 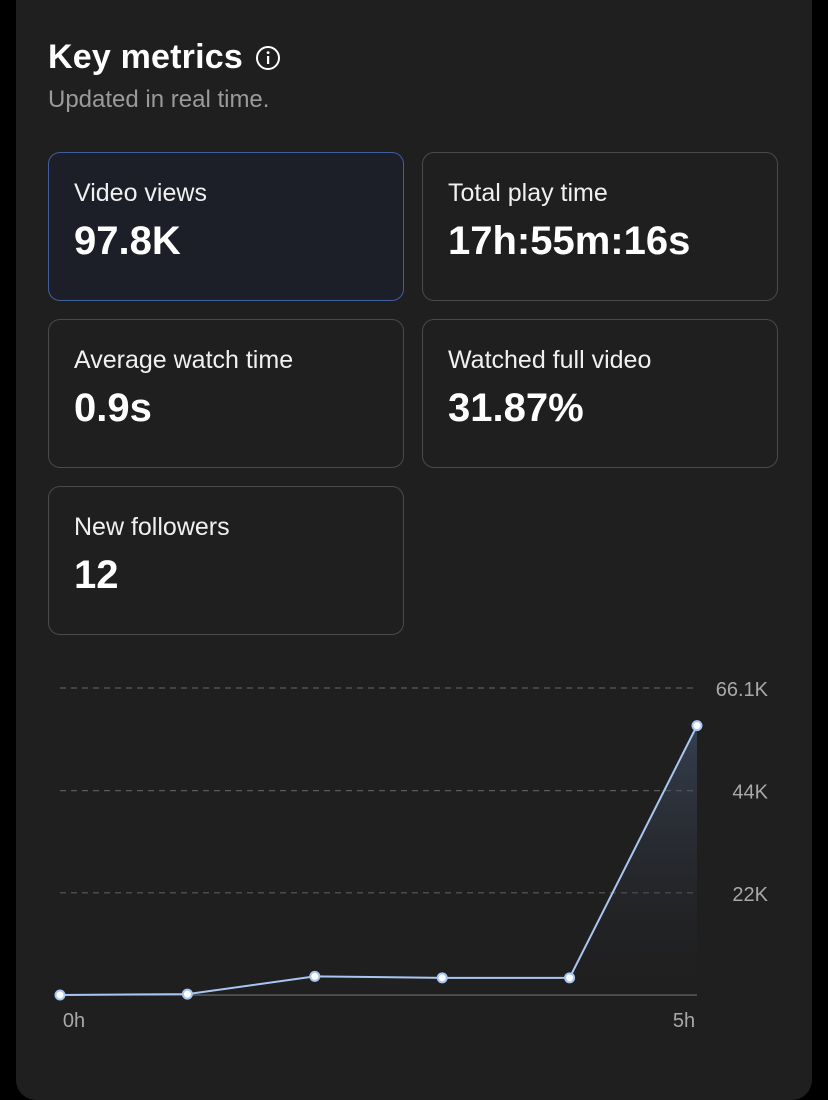 What do you see at coordinates (268, 58) in the screenshot?
I see `info-circle-icon` at bounding box center [268, 58].